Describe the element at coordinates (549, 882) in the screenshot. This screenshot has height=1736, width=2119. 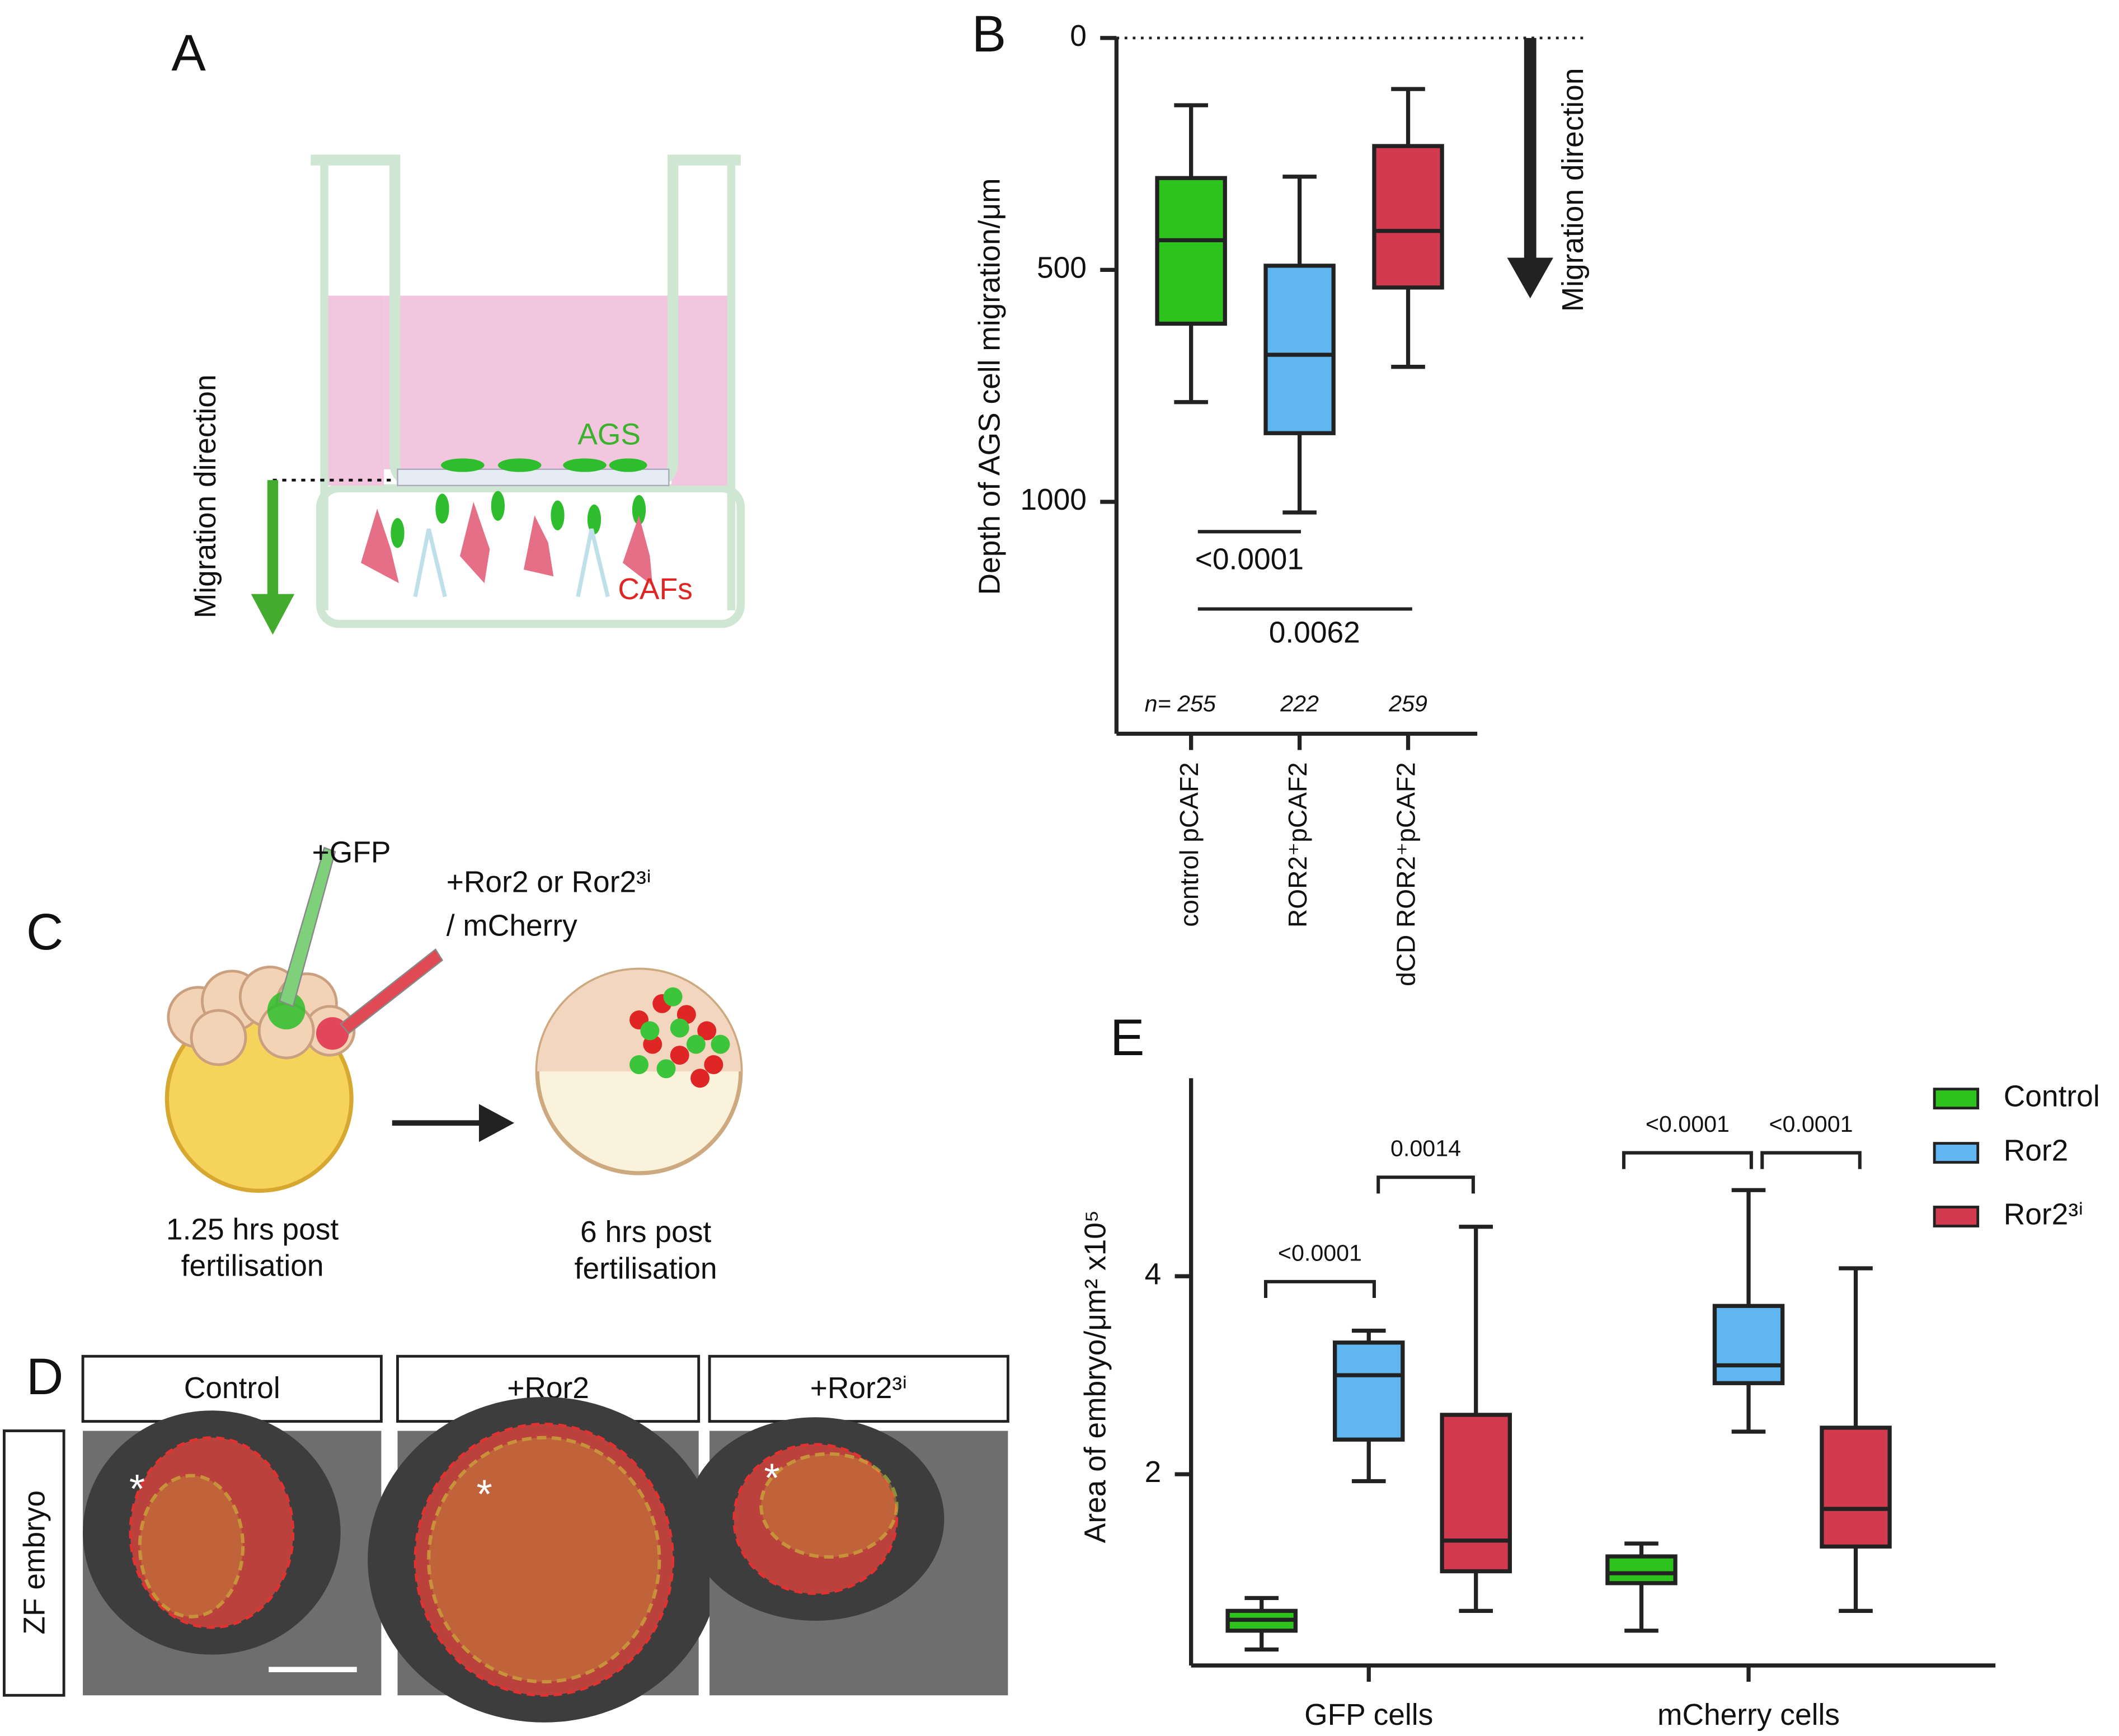
I see `injection-label: +Ror2 or Ror2³ⁱ` at that location.